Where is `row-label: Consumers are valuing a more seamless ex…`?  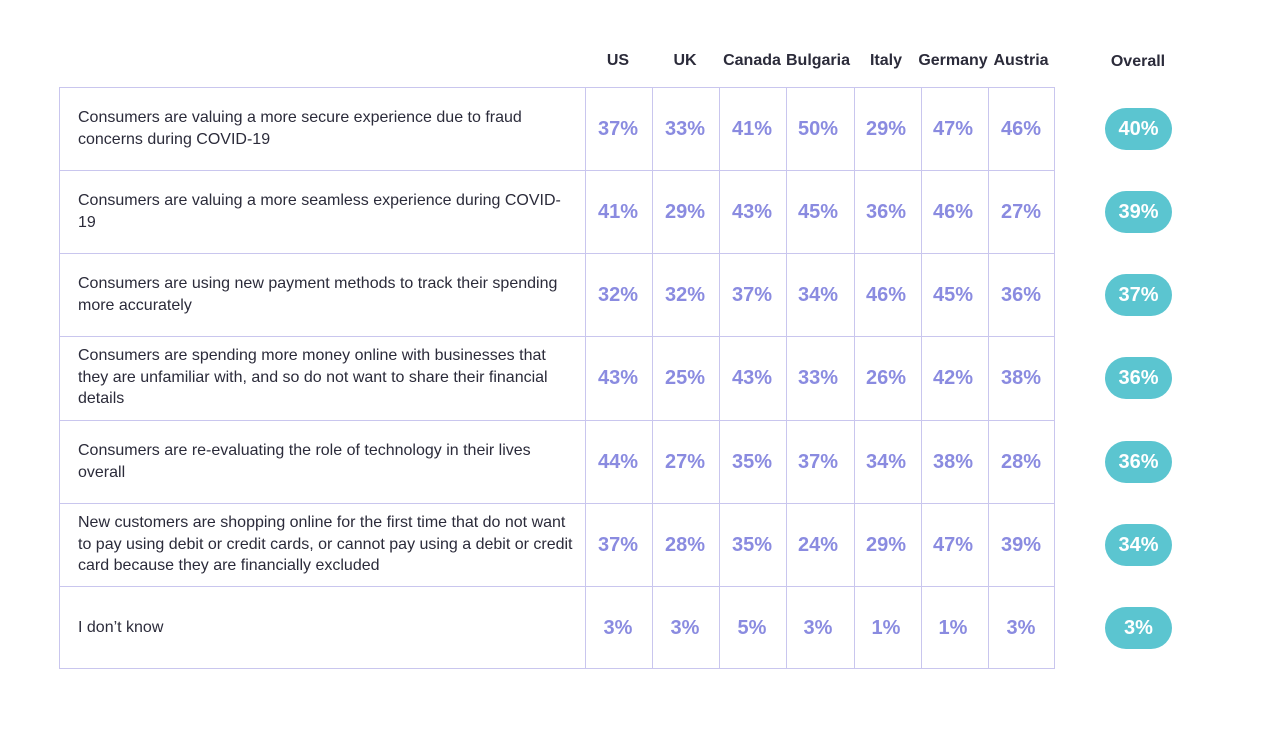
row-label: Consumers are valuing a more seamless ex… is located at coordinates (319, 211).